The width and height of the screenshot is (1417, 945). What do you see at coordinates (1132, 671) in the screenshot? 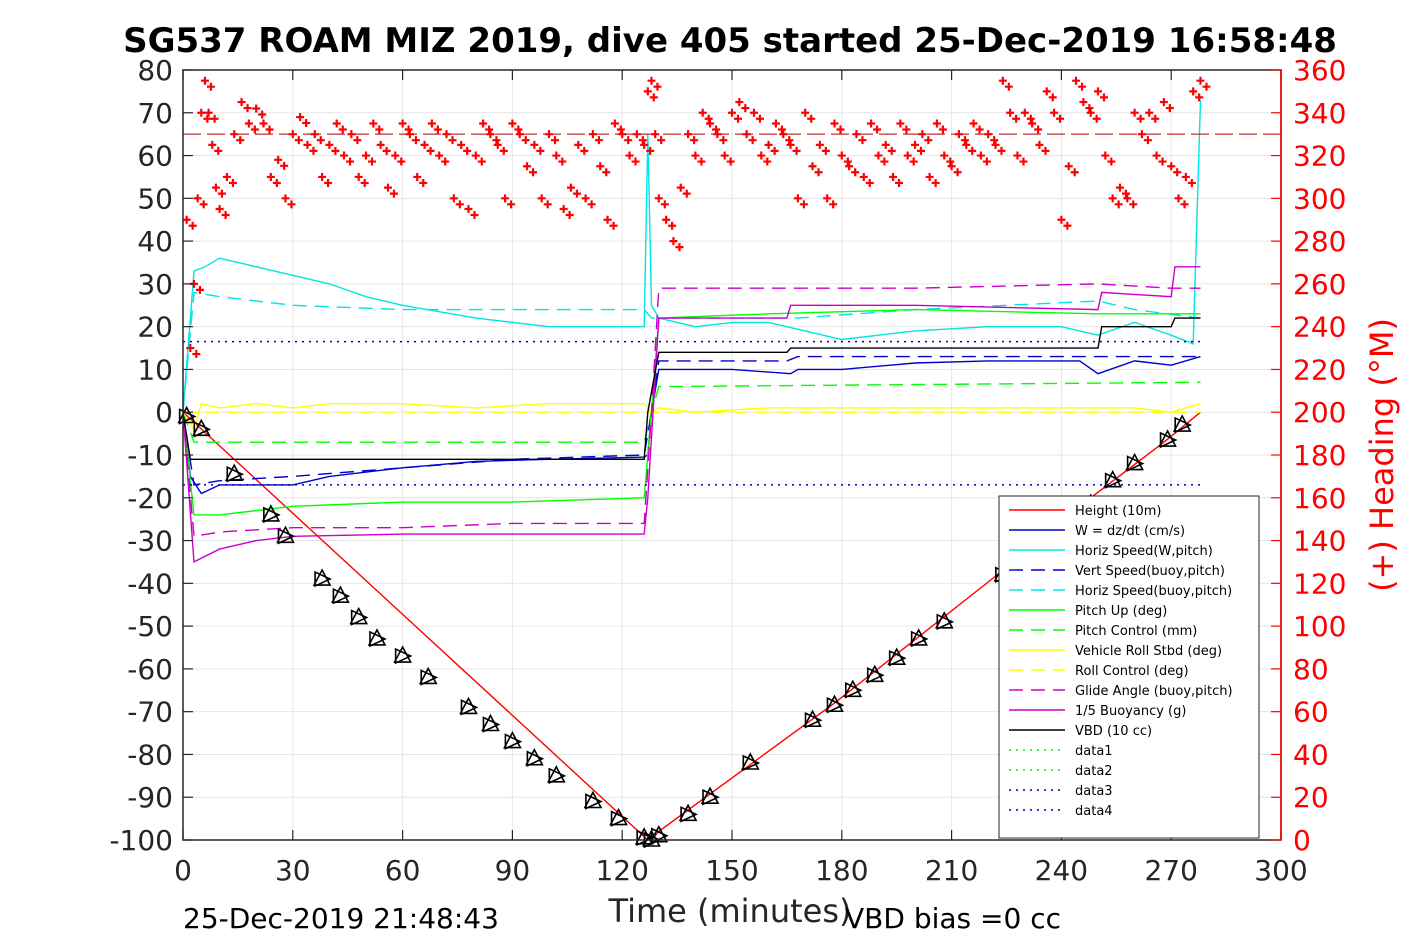
I see `legend-label: Roll Control (deg)` at bounding box center [1132, 671].